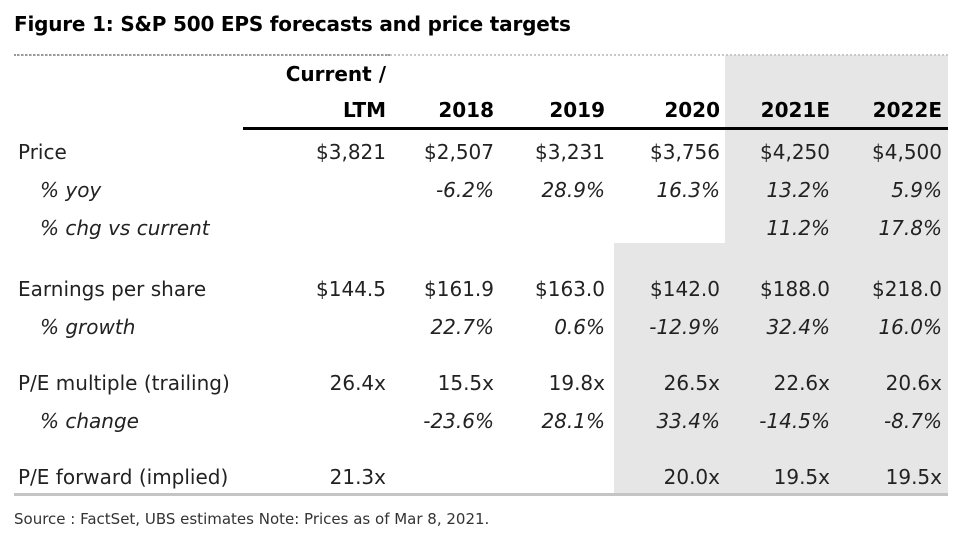  What do you see at coordinates (351, 152) in the screenshot?
I see `cell-current: $3,821` at bounding box center [351, 152].